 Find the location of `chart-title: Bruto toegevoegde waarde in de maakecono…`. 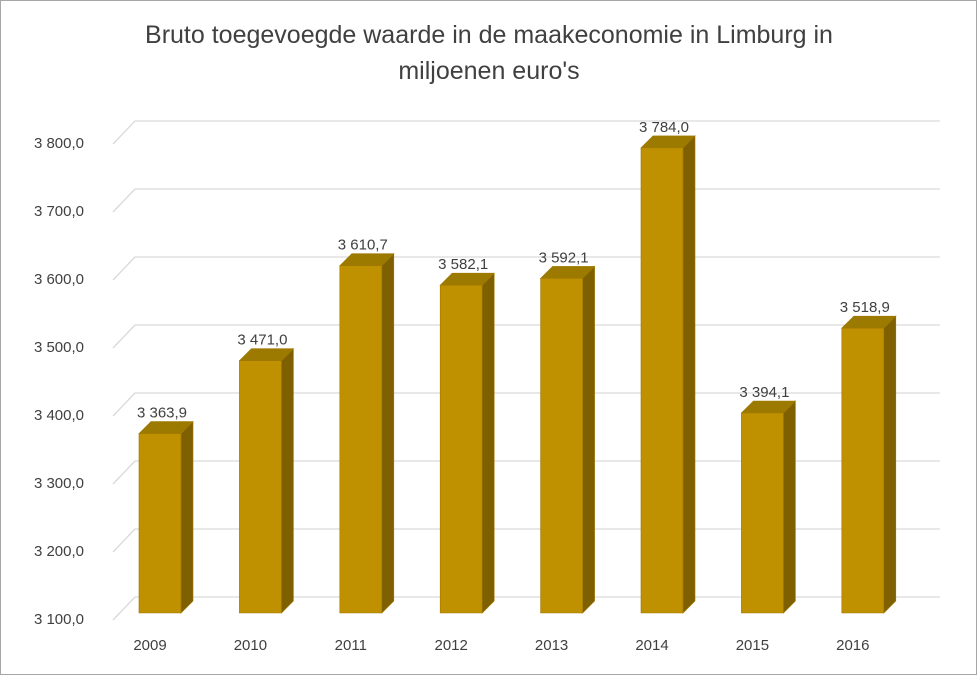

chart-title: Bruto toegevoegde waarde in de maakecono… is located at coordinates (489, 53).